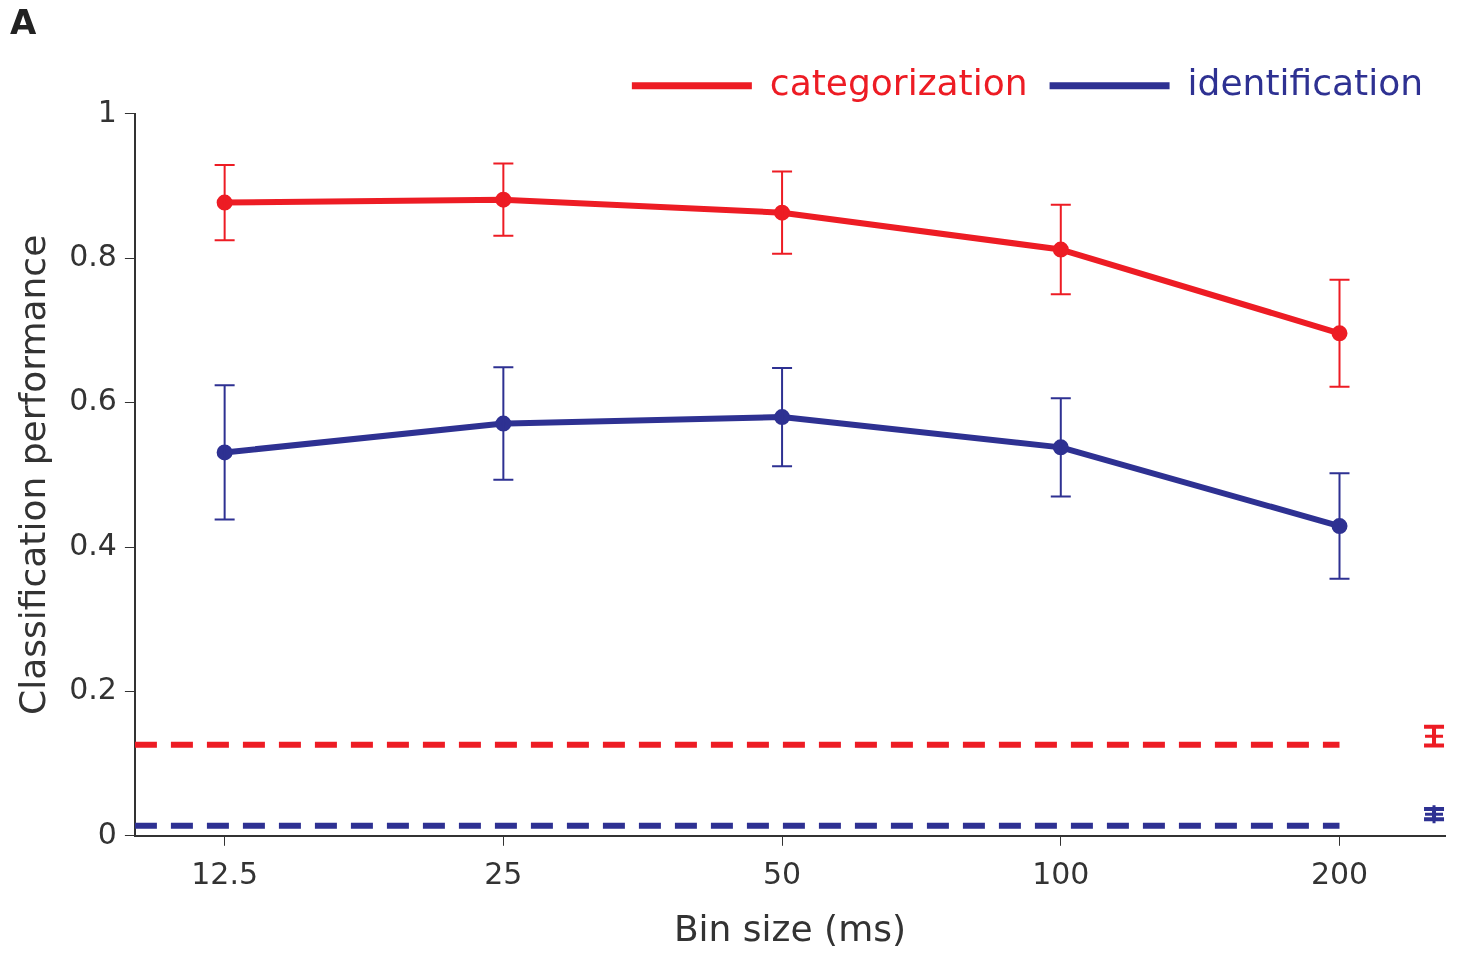 The width and height of the screenshot is (1465, 962). Describe the element at coordinates (1061, 873) in the screenshot. I see `x-tick-label: 100` at that location.